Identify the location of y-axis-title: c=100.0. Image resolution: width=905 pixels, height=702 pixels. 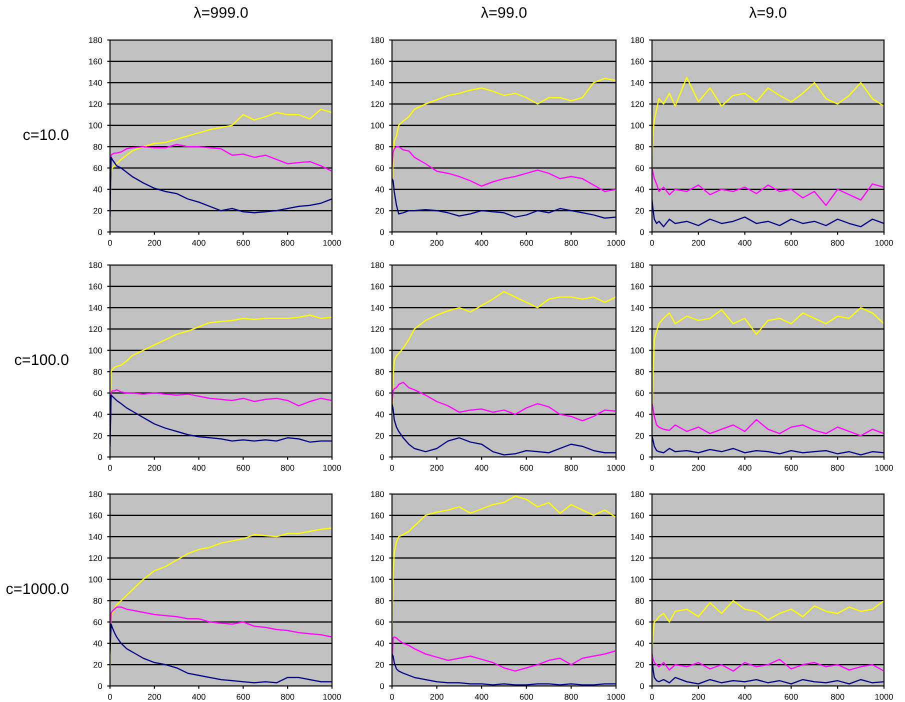
(41, 360).